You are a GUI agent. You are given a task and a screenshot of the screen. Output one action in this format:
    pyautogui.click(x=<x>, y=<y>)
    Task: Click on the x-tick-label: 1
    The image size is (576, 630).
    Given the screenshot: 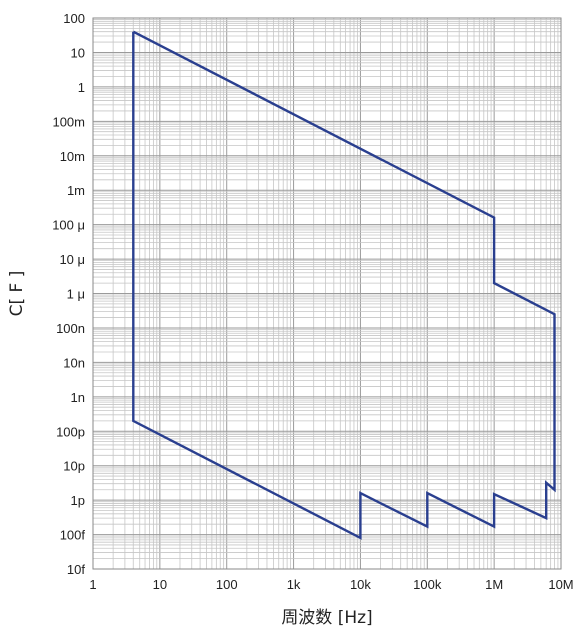 What is the action you would take?
    pyautogui.click(x=92, y=584)
    